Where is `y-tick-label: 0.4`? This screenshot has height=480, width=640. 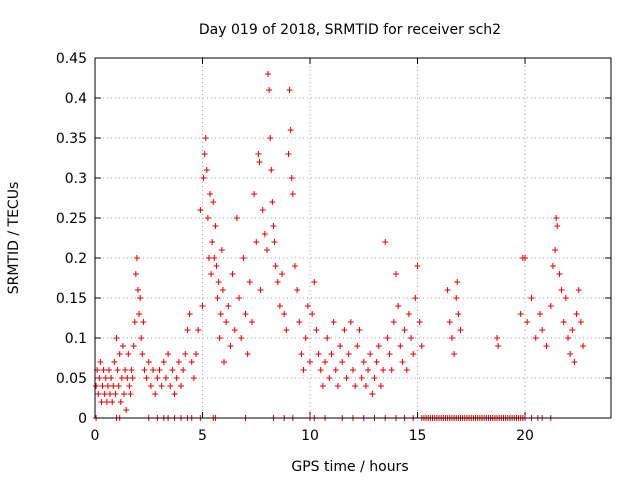
y-tick-label: 0.4 is located at coordinates (76, 99).